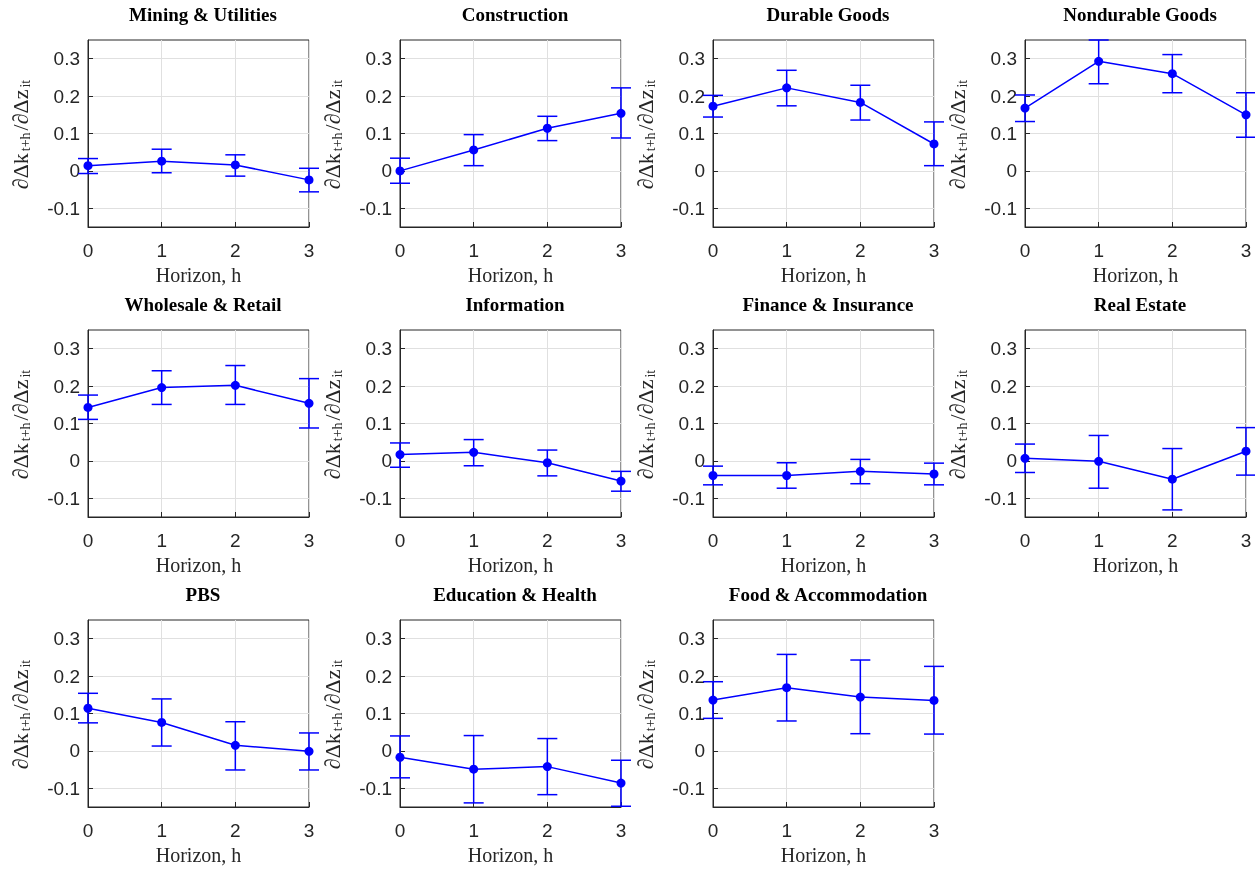 Image resolution: width=1255 pixels, height=877 pixels. What do you see at coordinates (828, 304) in the screenshot?
I see `chart-title: Finance & Insurance` at bounding box center [828, 304].